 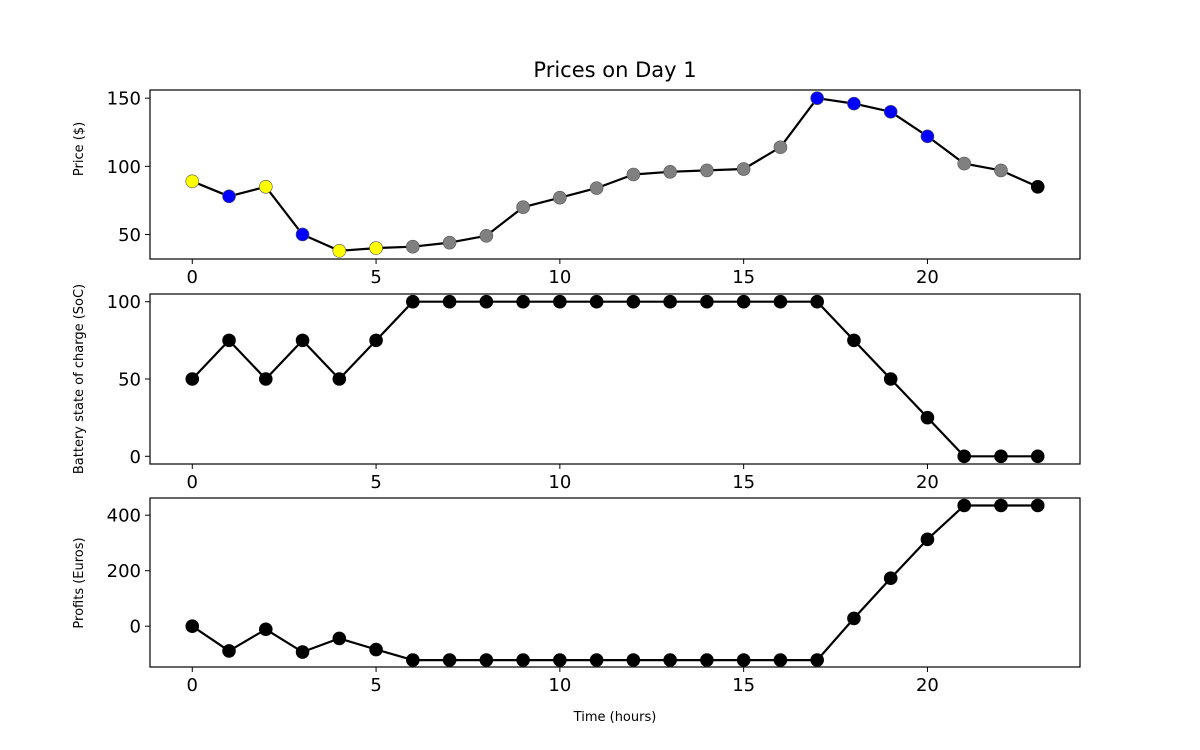 I want to click on y-axis-label: Profits (Euros), so click(x=79, y=582).